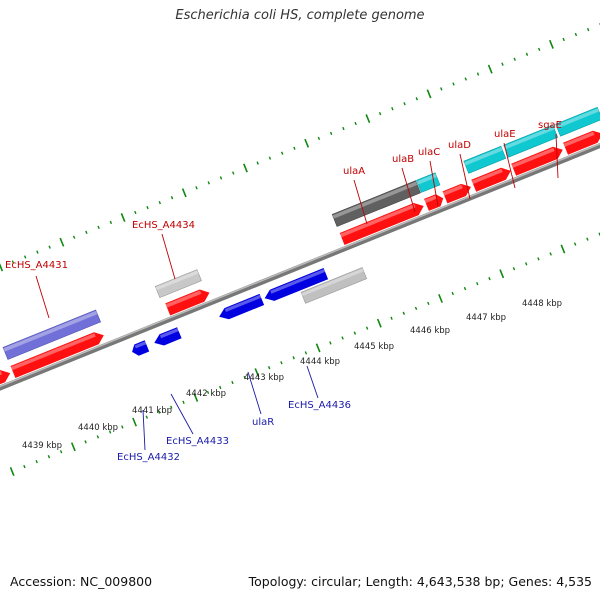  What do you see at coordinates (320, 362) in the screenshot?
I see `kbp-label: 4444 kbp` at bounding box center [320, 362].